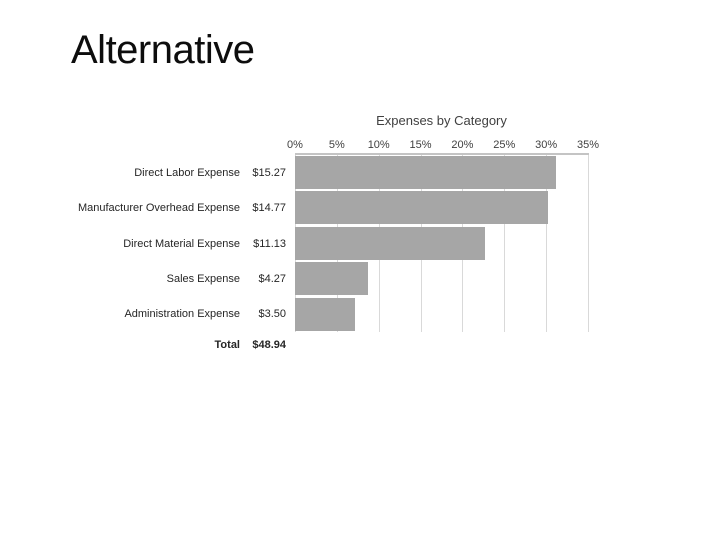 The width and height of the screenshot is (720, 540). Describe the element at coordinates (295, 145) in the screenshot. I see `x-axis-tick-label: 0%` at that location.